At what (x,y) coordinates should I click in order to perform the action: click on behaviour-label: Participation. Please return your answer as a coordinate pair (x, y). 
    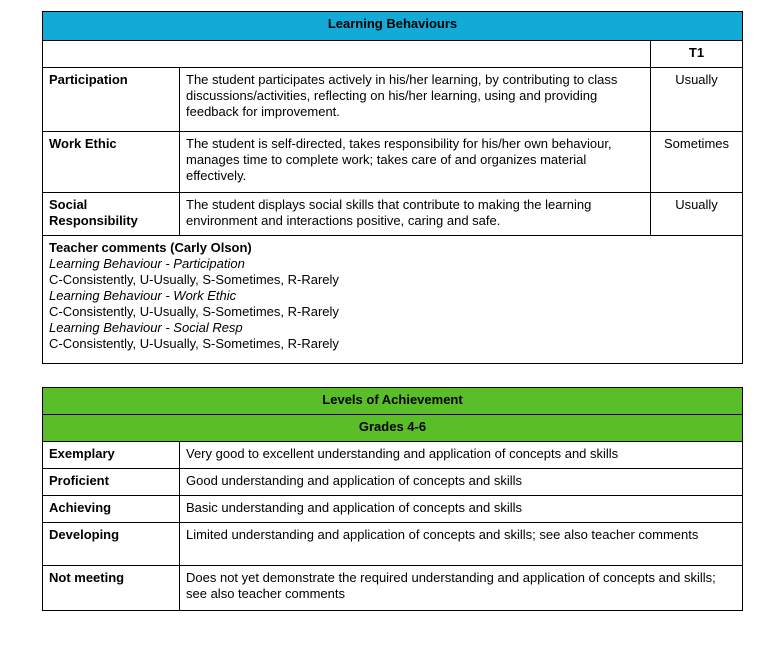
    Looking at the image, I should click on (111, 99).